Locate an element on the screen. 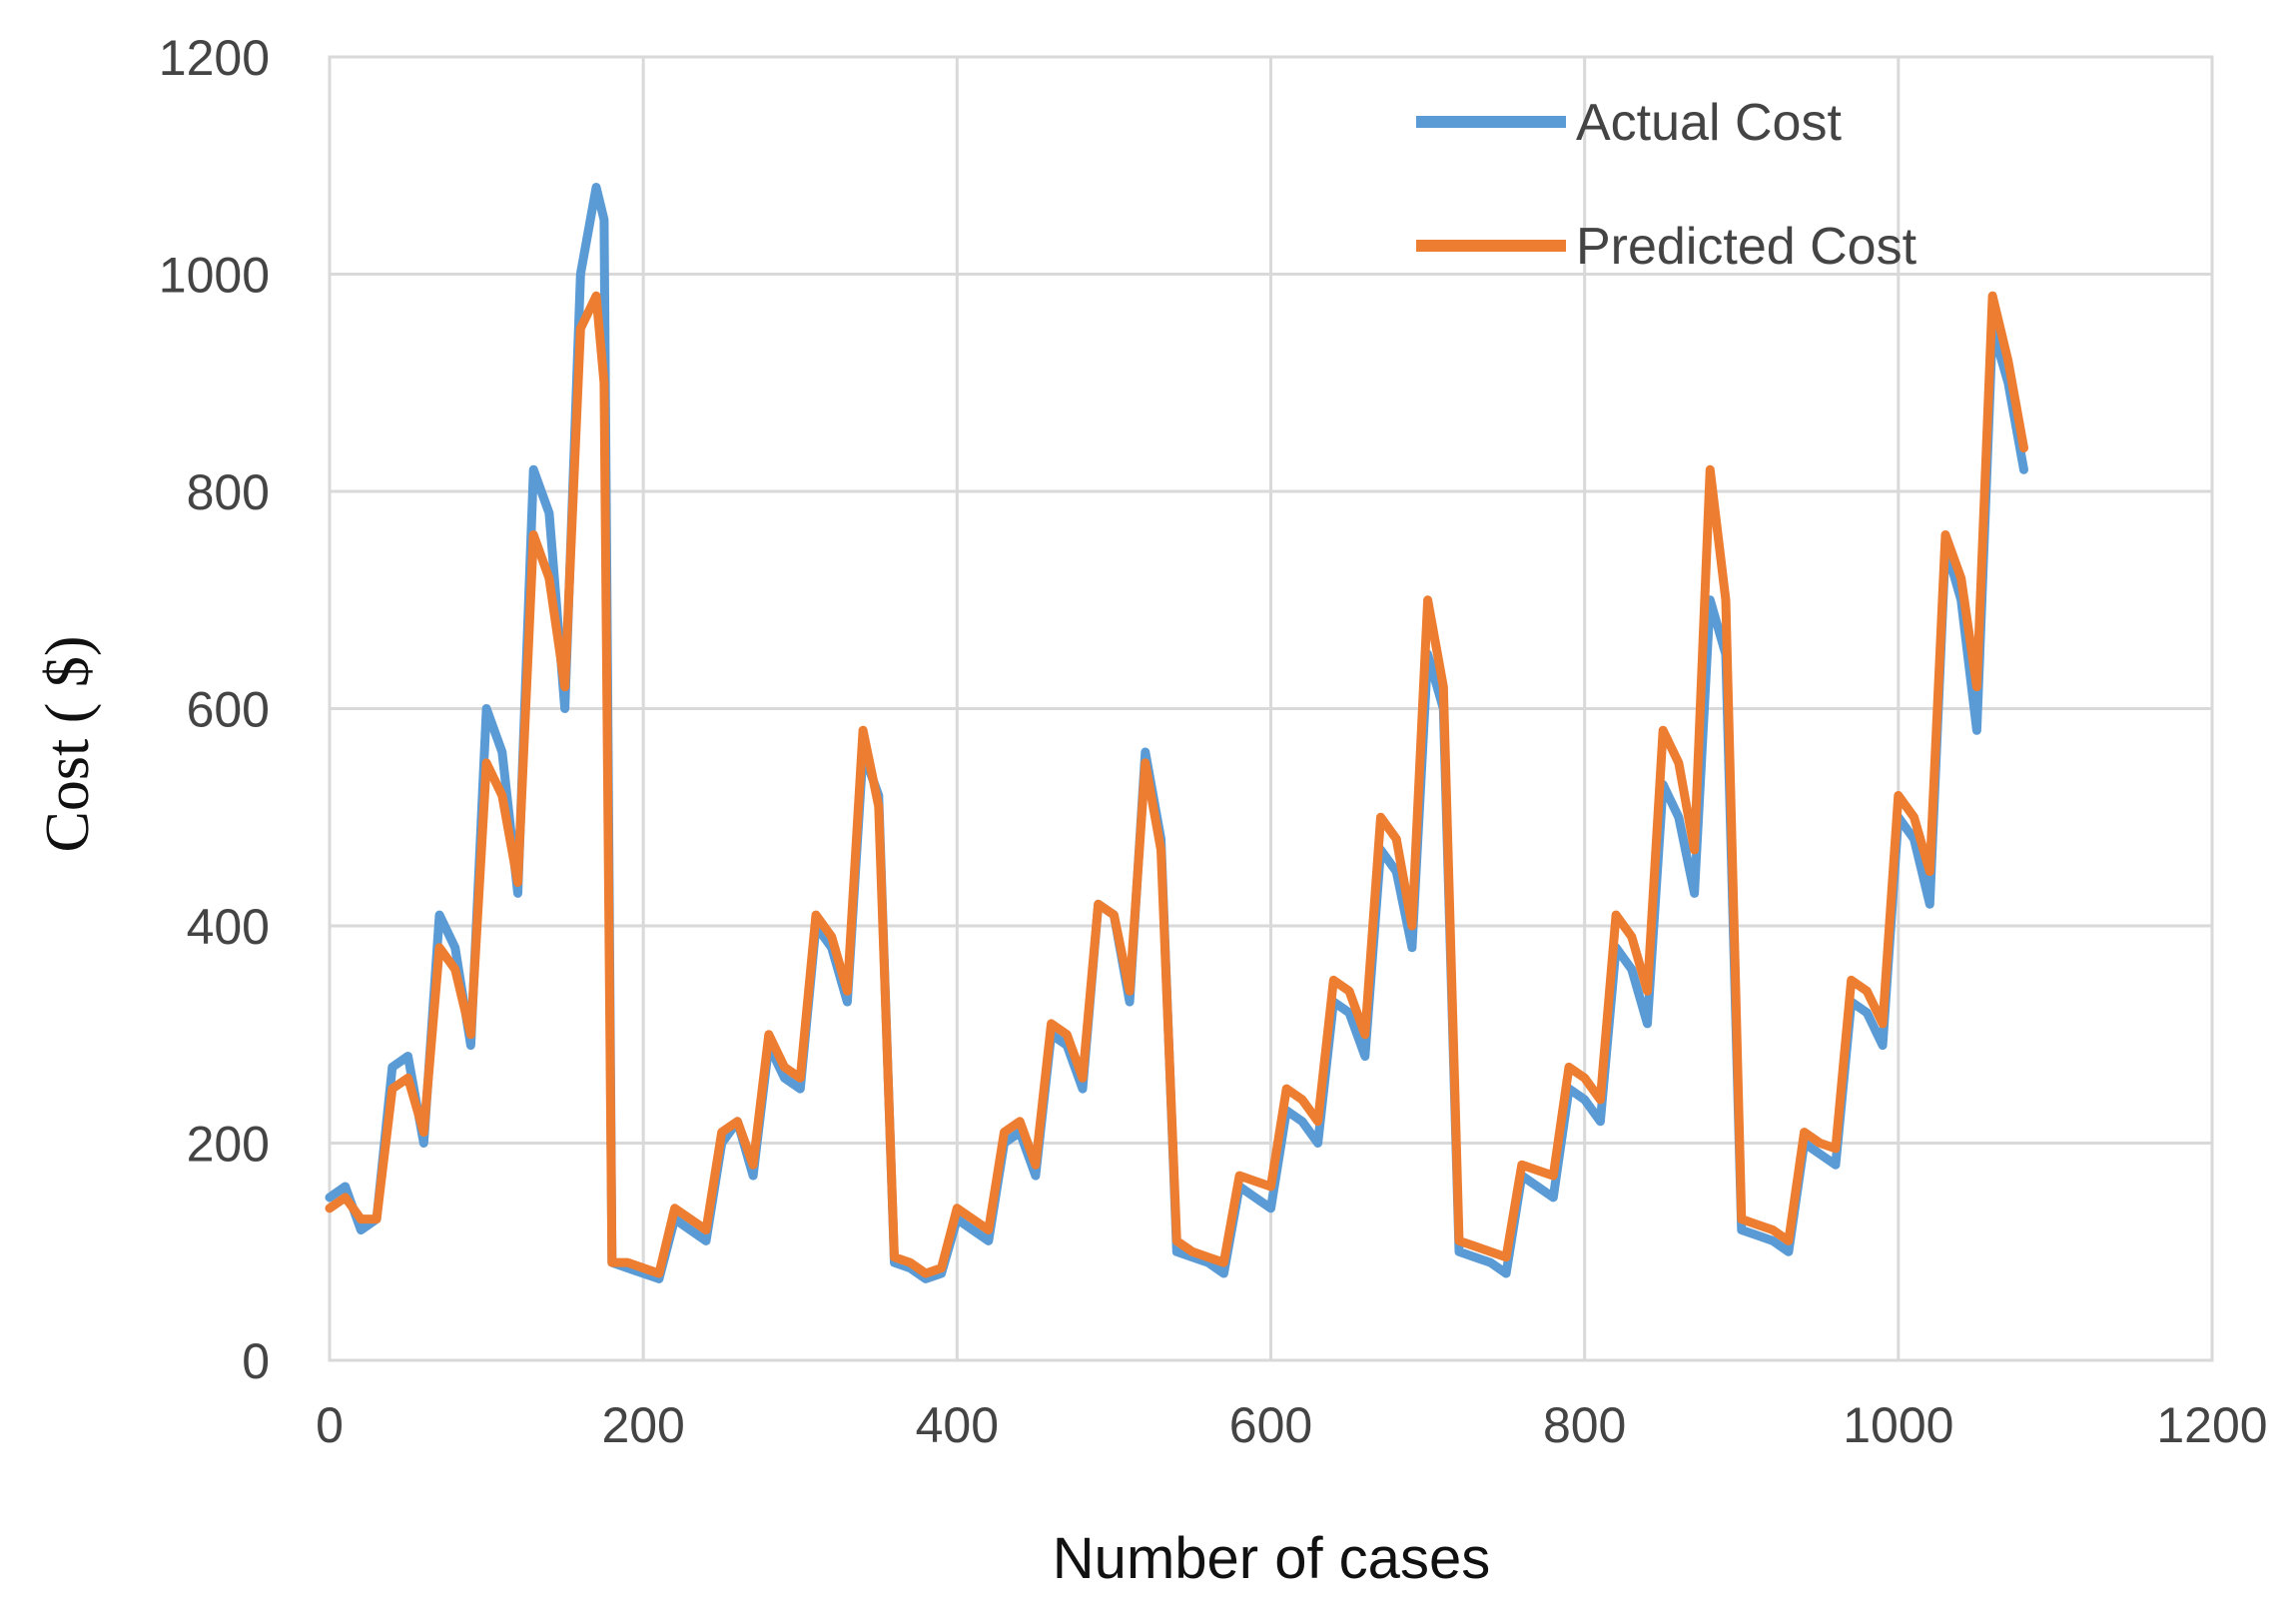 The image size is (2296, 1616). legend-label-actual-cost: Actual Cost is located at coordinates (1709, 123).